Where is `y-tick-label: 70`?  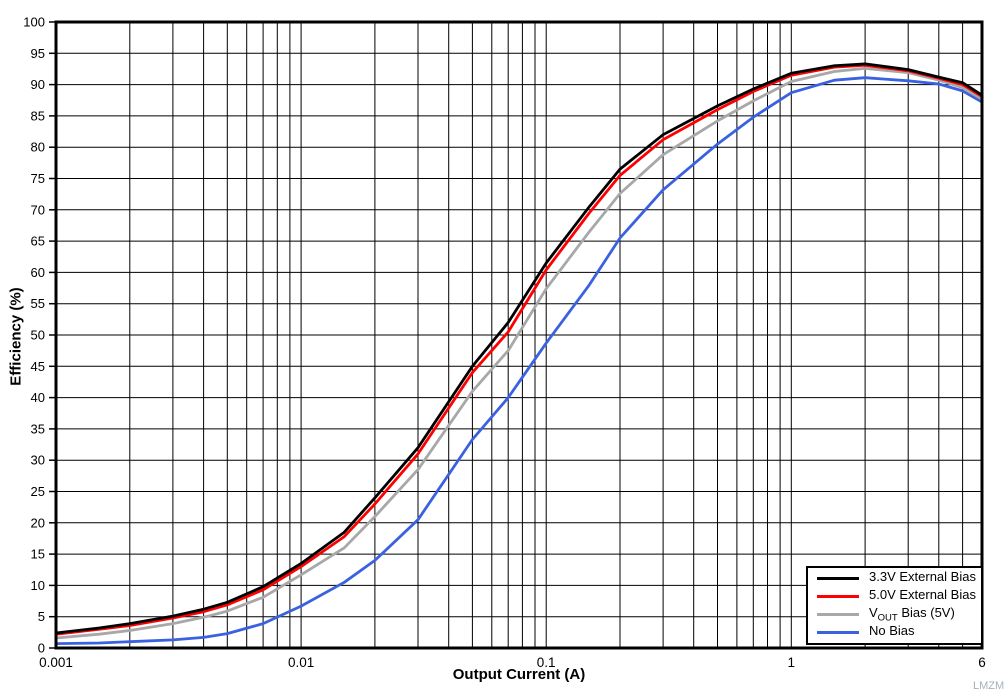
y-tick-label: 70 is located at coordinates (38, 209).